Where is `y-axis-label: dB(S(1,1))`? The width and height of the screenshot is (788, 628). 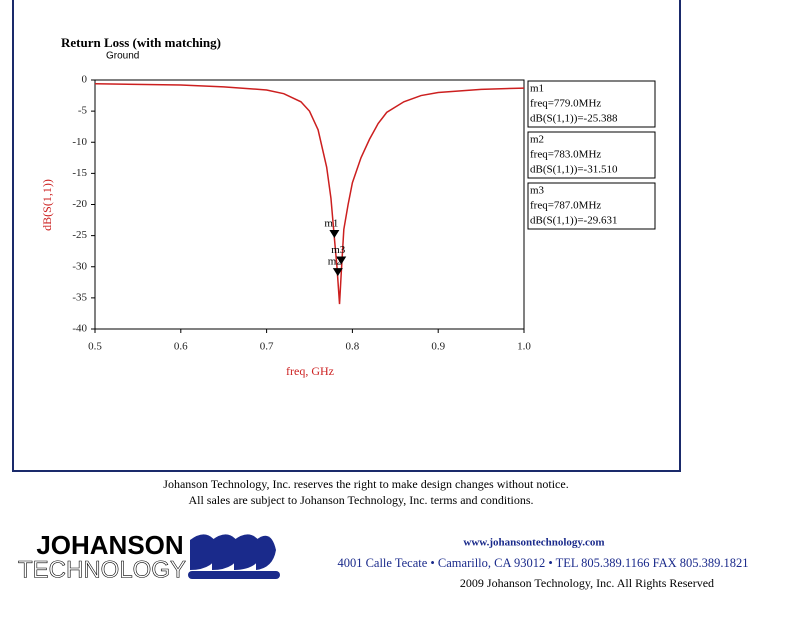 y-axis-label: dB(S(1,1)) is located at coordinates (47, 205).